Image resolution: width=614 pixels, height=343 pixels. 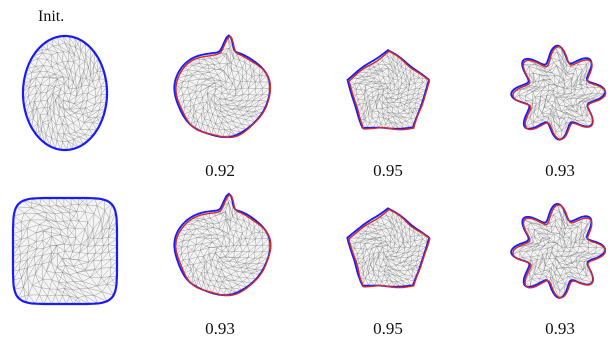 What do you see at coordinates (560, 170) in the screenshot?
I see `score-row1-star: 0.93` at bounding box center [560, 170].